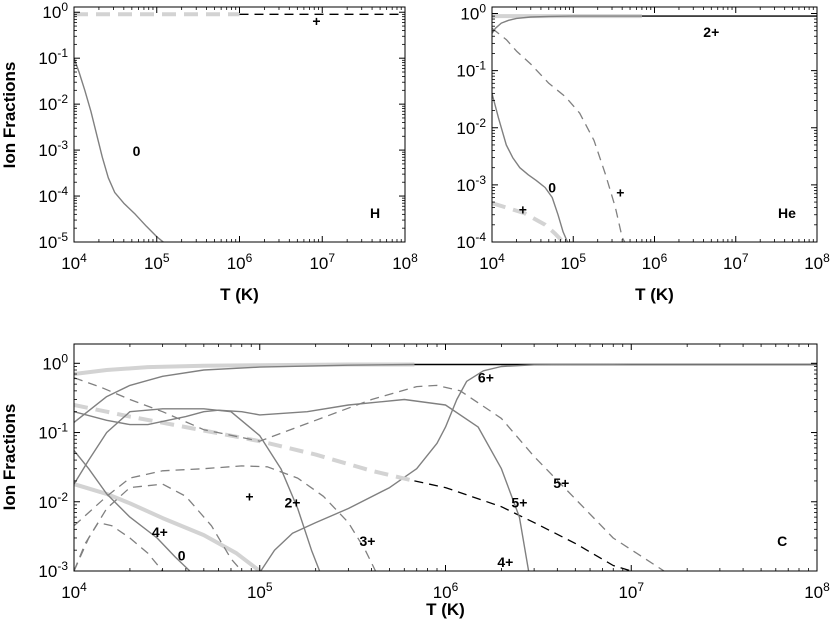 The image size is (830, 629). Describe the element at coordinates (375, 213) in the screenshot. I see `panel-label: H` at that location.